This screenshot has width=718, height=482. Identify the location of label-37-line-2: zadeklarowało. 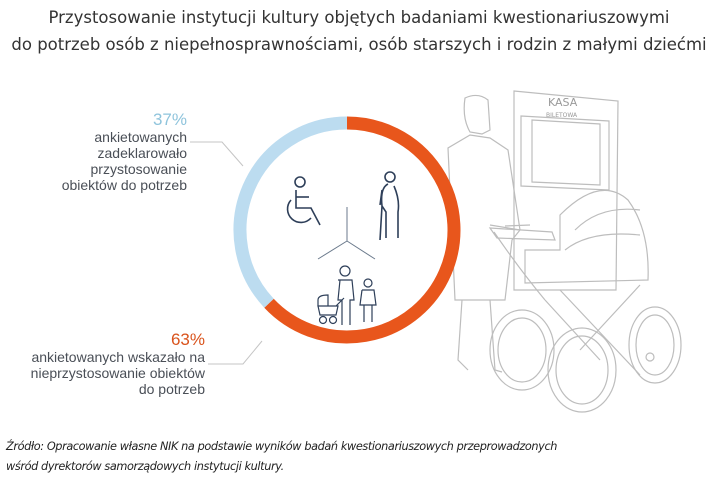
(142, 153).